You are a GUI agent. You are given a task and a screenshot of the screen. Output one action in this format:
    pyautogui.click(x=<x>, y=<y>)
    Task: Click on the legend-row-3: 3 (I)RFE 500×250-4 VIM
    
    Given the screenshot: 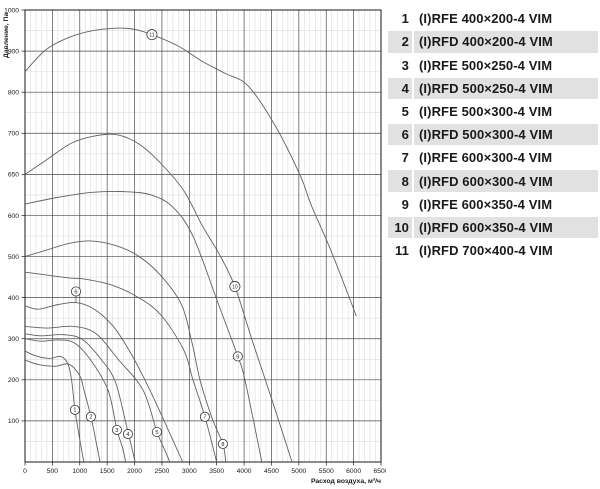 What is the action you would take?
    pyautogui.click(x=493, y=64)
    